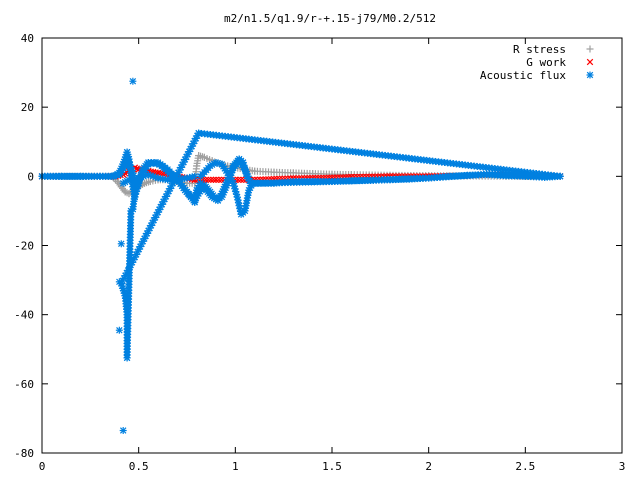 Image resolution: width=640 pixels, height=480 pixels. Describe the element at coordinates (622, 466) in the screenshot. I see `x-tick-label: 3` at that location.